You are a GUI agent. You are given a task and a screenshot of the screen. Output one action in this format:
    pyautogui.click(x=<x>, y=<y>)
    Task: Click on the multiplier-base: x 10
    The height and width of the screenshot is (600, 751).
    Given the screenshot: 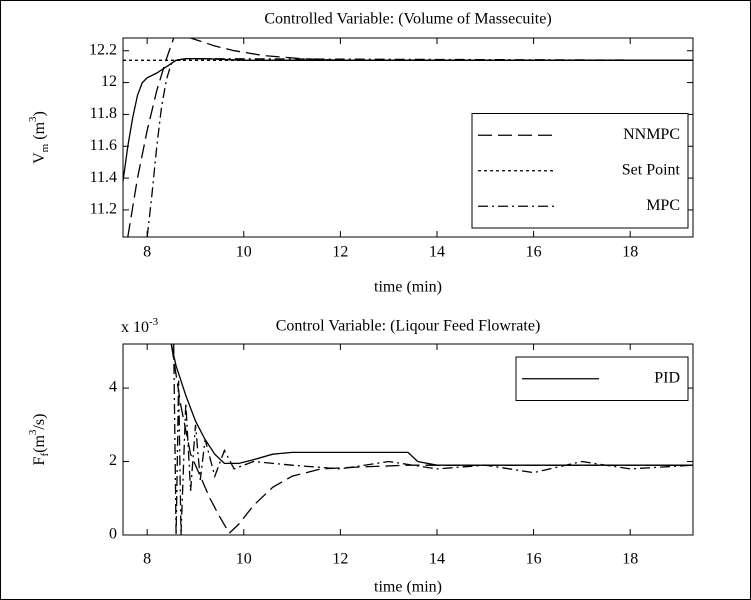 What is the action you would take?
    pyautogui.click(x=135, y=327)
    